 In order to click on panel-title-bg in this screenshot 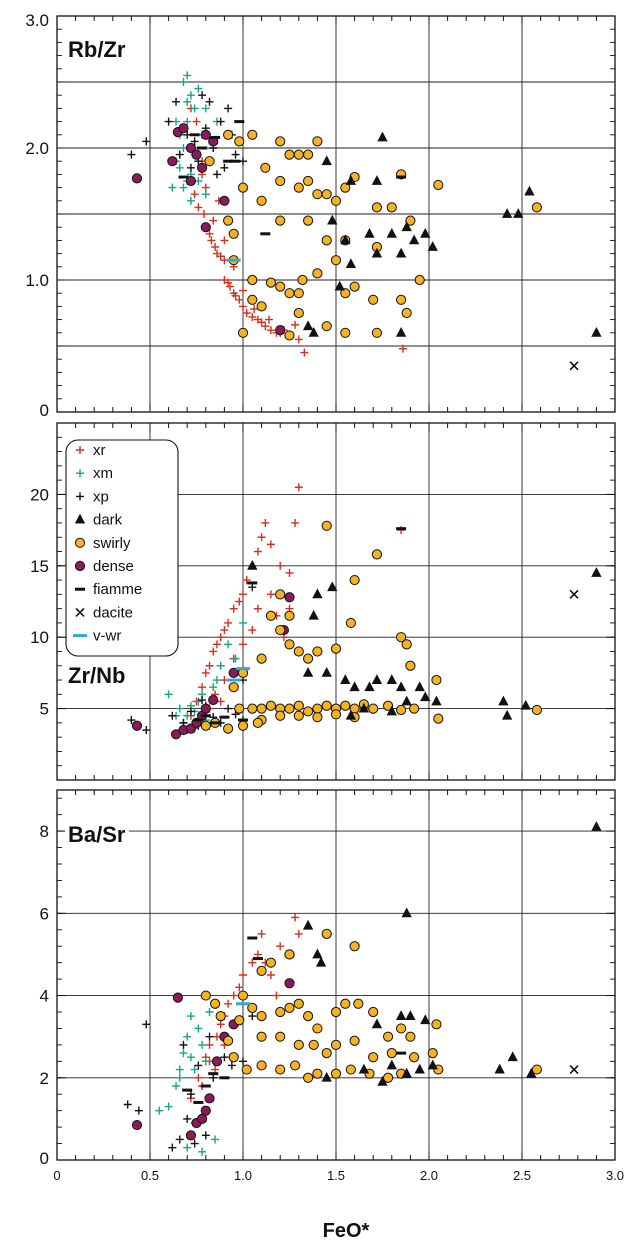, I will do `click(97, 834)`.